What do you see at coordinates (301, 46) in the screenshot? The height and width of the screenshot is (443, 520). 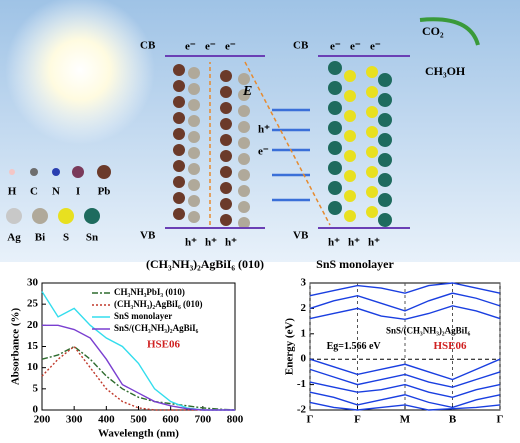 I see `cb-label: CB` at bounding box center [301, 46].